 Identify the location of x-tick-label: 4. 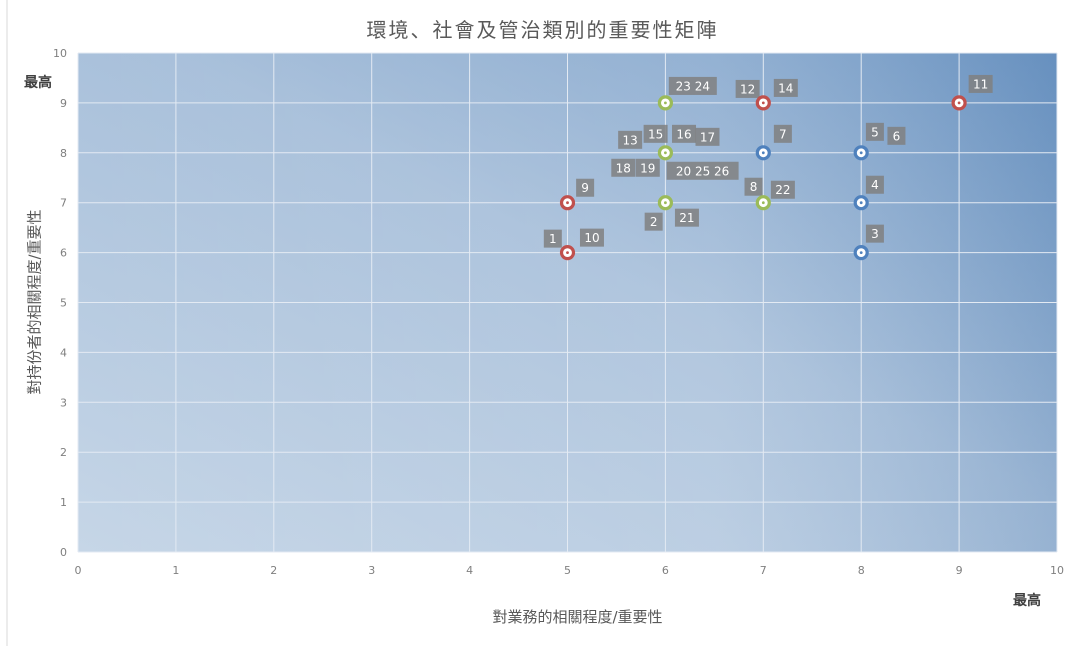
(469, 570).